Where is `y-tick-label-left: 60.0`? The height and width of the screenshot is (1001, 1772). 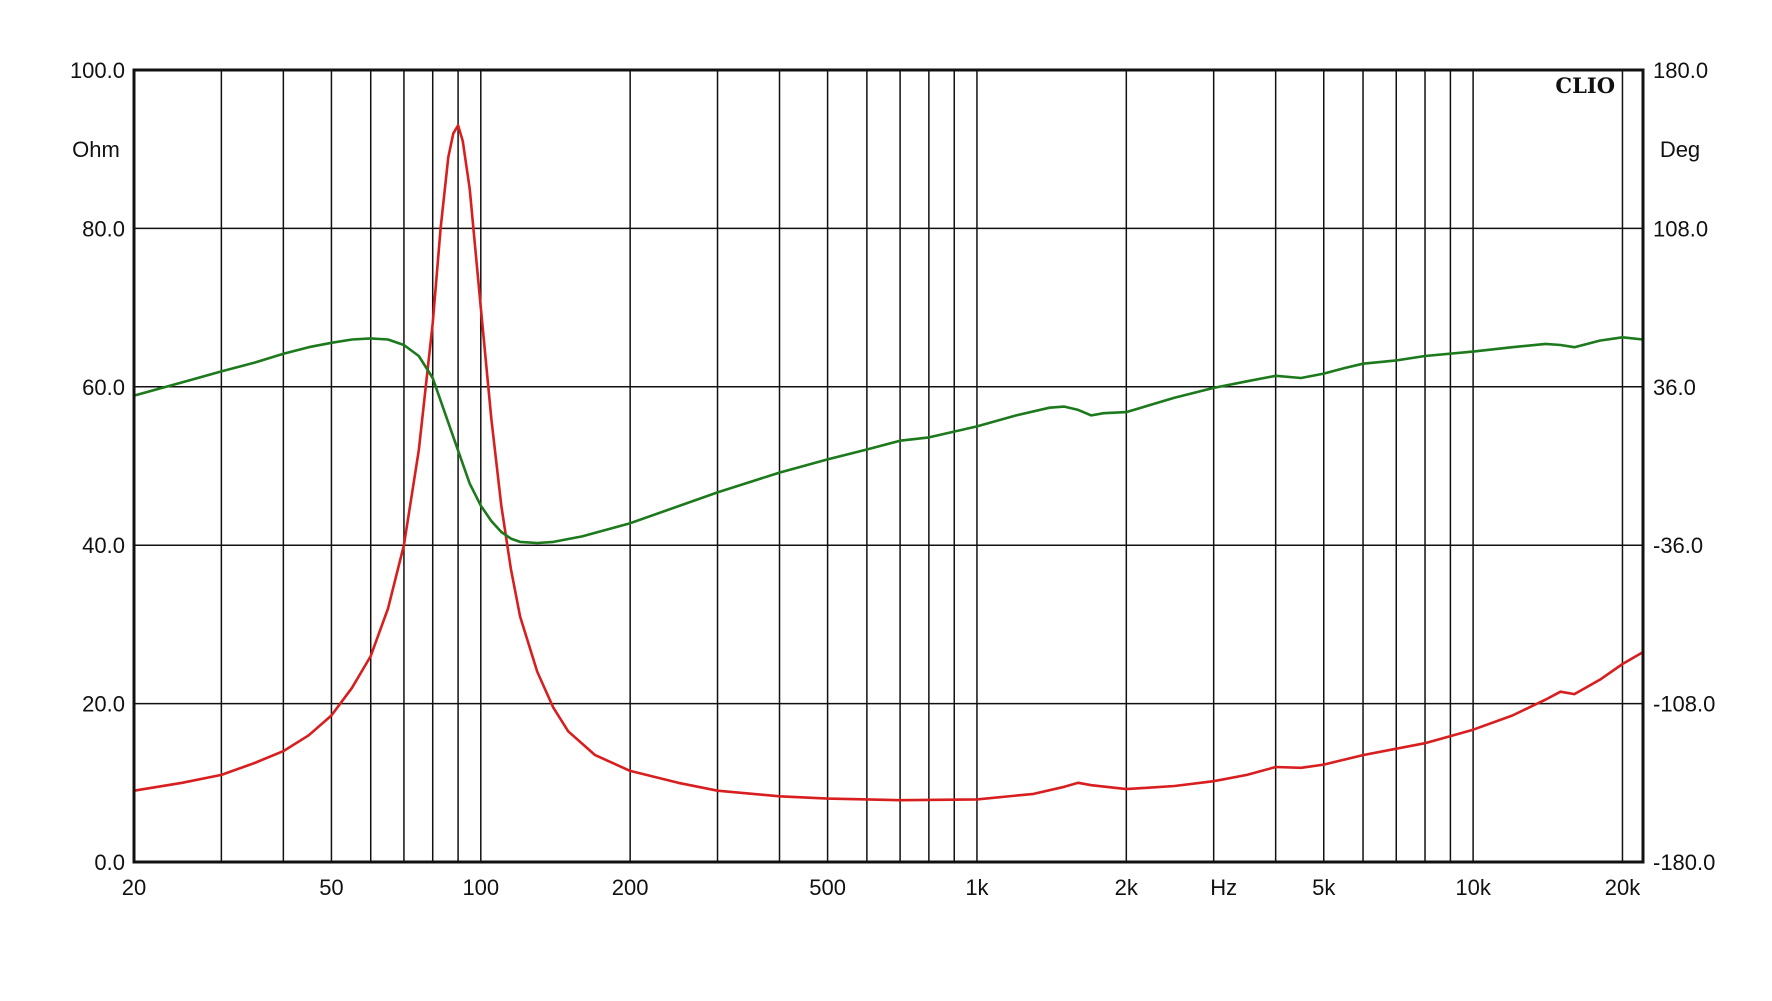
y-tick-label-left: 60.0 is located at coordinates (103, 387).